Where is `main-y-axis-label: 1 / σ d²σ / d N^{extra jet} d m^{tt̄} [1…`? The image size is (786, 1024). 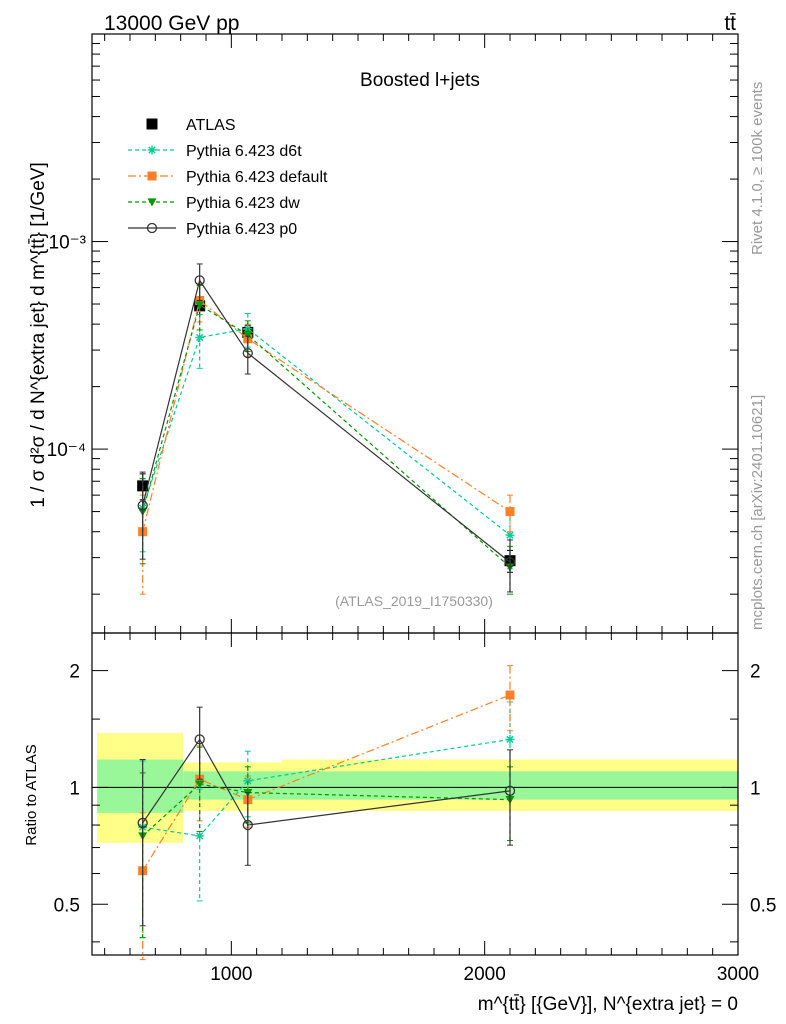
main-y-axis-label: 1 / σ d²σ / d N^{extra jet} d m^{tt̄} [1… is located at coordinates (38, 334).